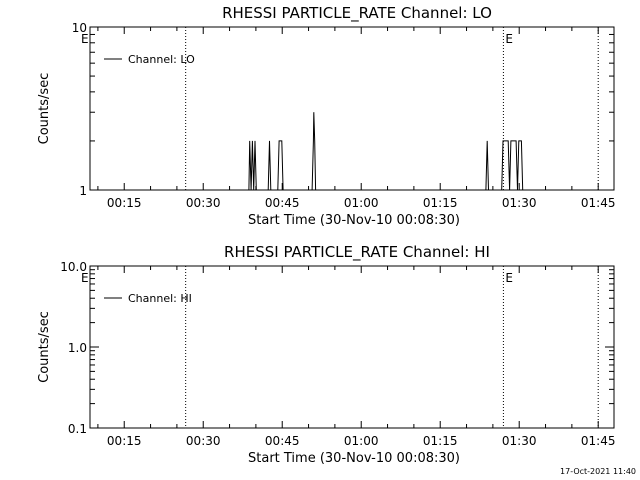 This screenshot has width=640, height=480. What do you see at coordinates (77, 348) in the screenshot?
I see `y-tick-label: 1.0` at bounding box center [77, 348].